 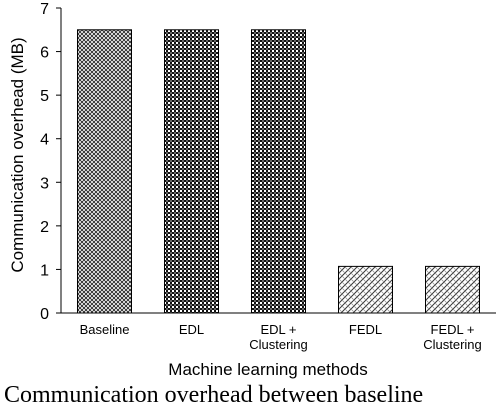 I want to click on y-tick-label: 2, so click(x=44, y=227).